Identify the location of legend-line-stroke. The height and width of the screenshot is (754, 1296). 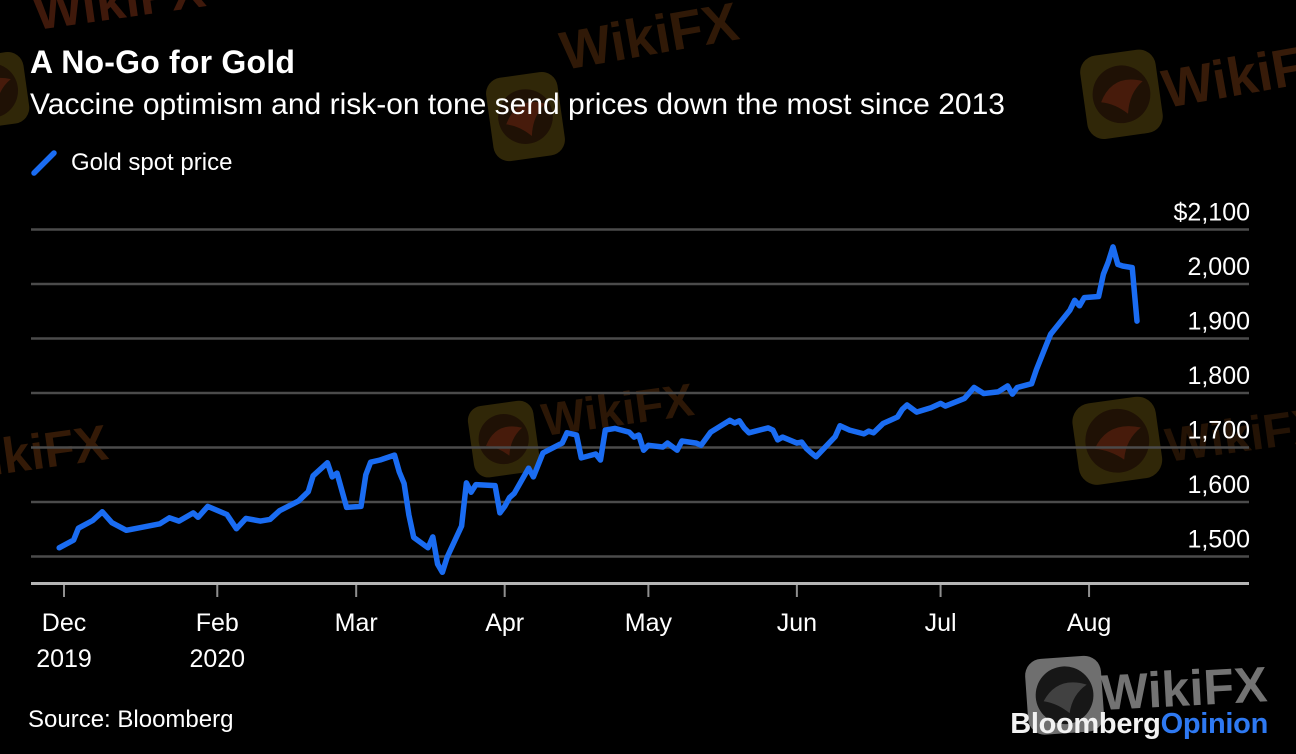
(44, 163).